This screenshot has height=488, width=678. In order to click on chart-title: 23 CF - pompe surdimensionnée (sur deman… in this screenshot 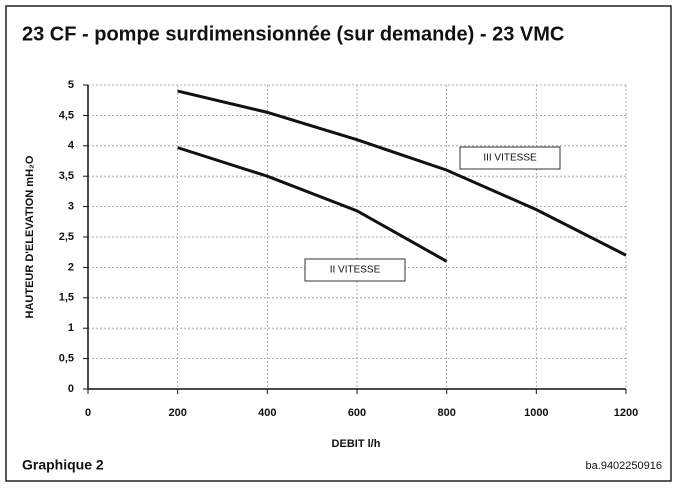, I will do `click(293, 34)`.